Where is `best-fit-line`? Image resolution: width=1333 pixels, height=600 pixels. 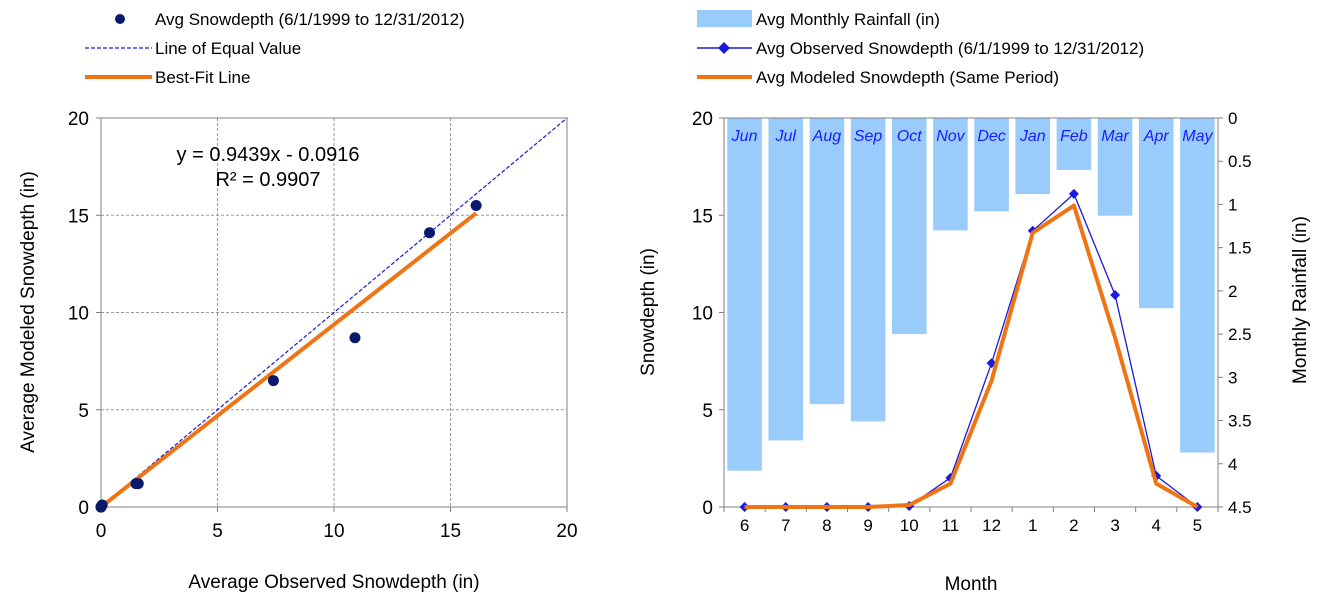 best-fit-line is located at coordinates (288, 360).